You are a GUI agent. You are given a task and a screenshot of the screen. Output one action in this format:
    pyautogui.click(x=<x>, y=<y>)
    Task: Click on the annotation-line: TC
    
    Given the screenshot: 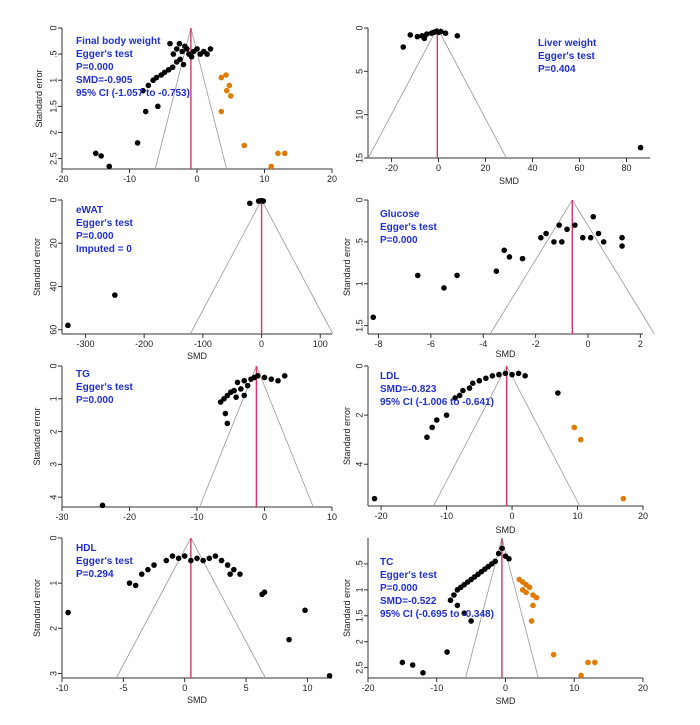 What is the action you would take?
    pyautogui.click(x=386, y=562)
    